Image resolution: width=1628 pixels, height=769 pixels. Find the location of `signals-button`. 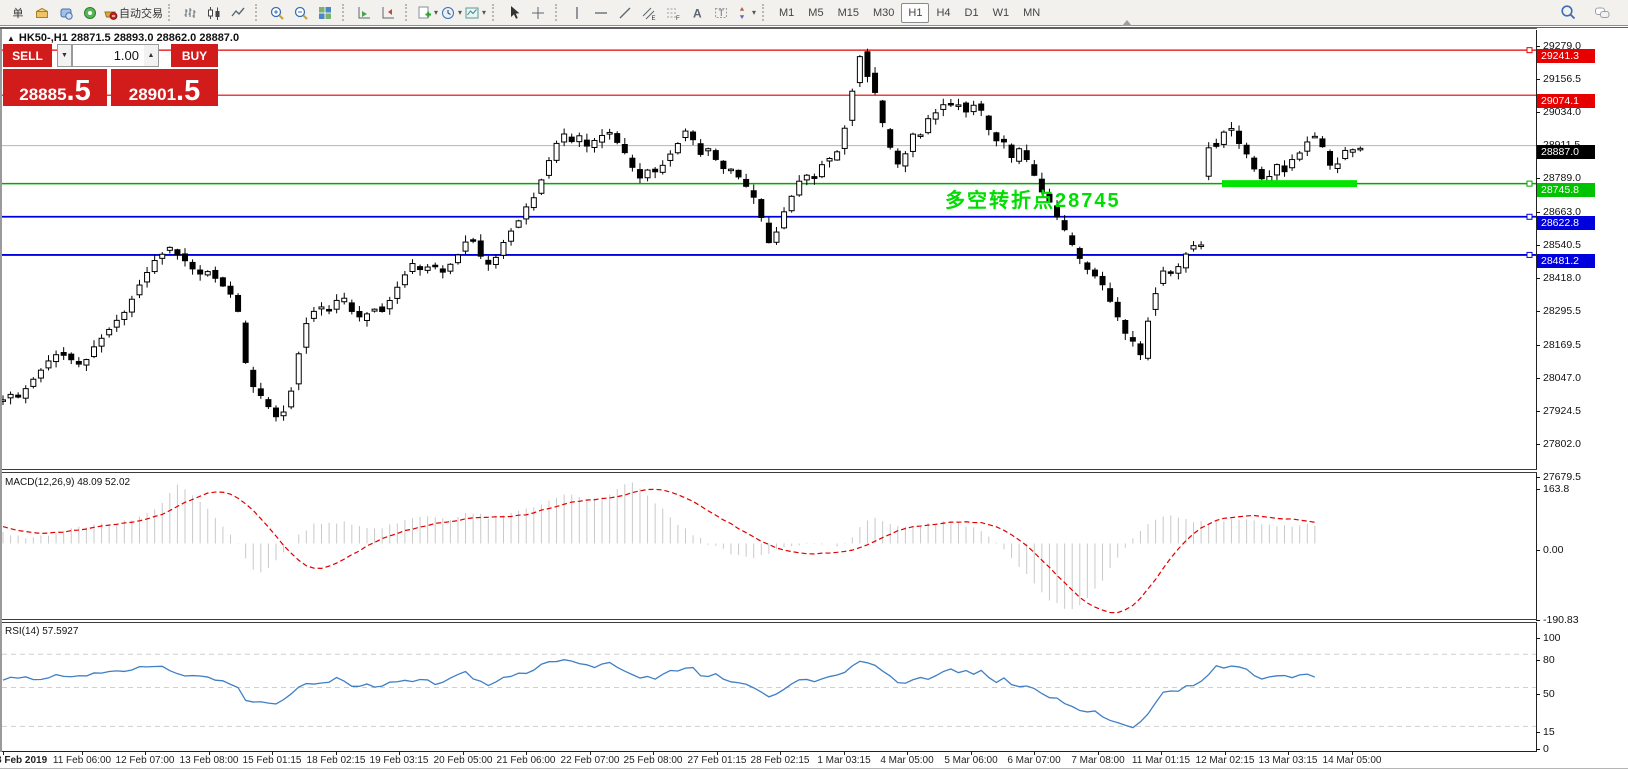

signals-button is located at coordinates (90, 13).